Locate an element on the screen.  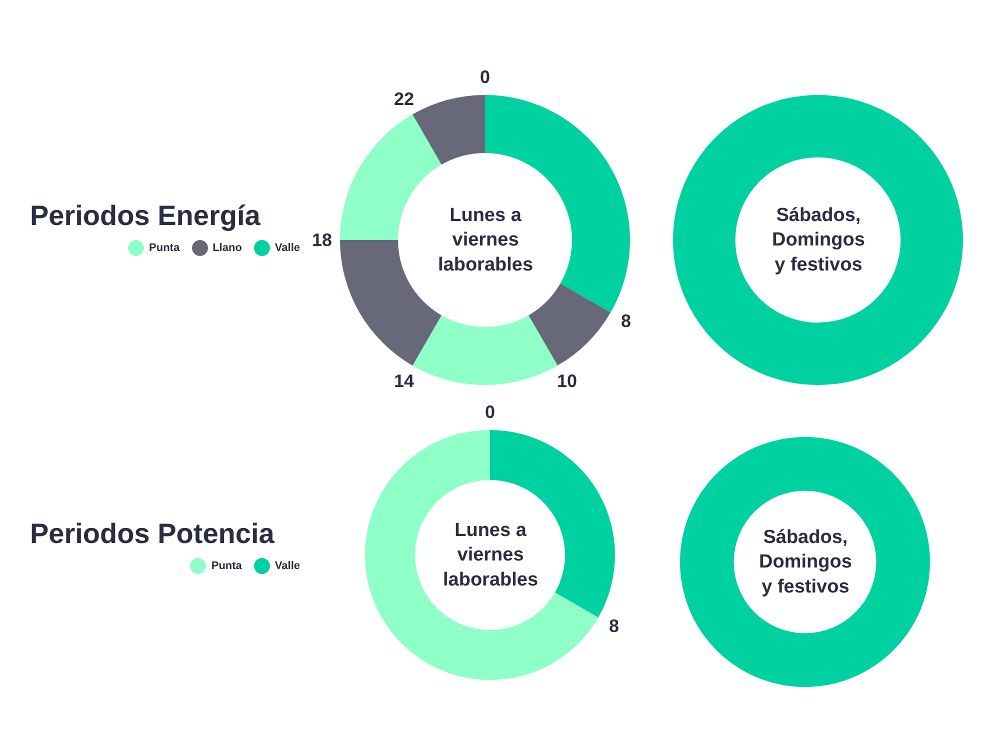
text: 10 is located at coordinates (567, 381).